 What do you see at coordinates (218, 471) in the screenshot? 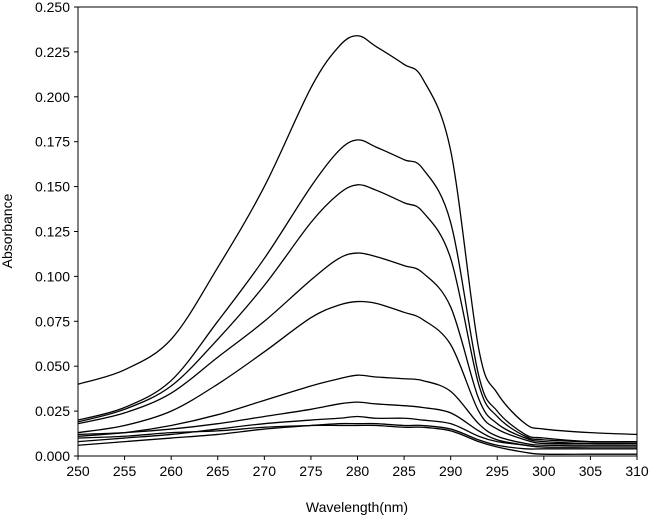
I see `x-tick-label: 265` at bounding box center [218, 471].